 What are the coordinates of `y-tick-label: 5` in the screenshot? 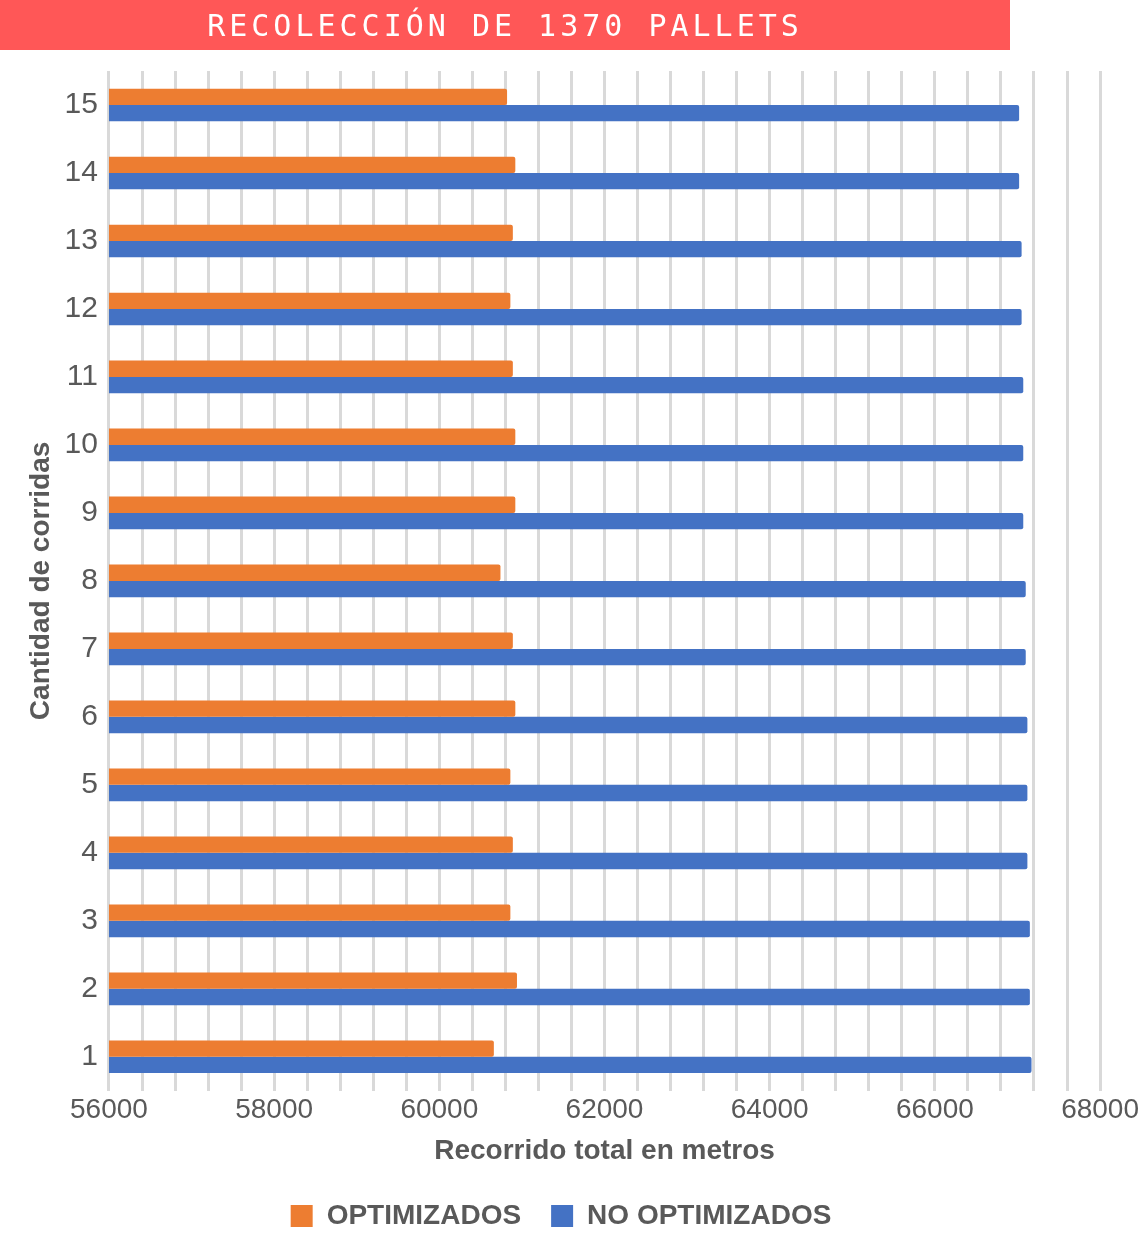 It's located at (89, 783).